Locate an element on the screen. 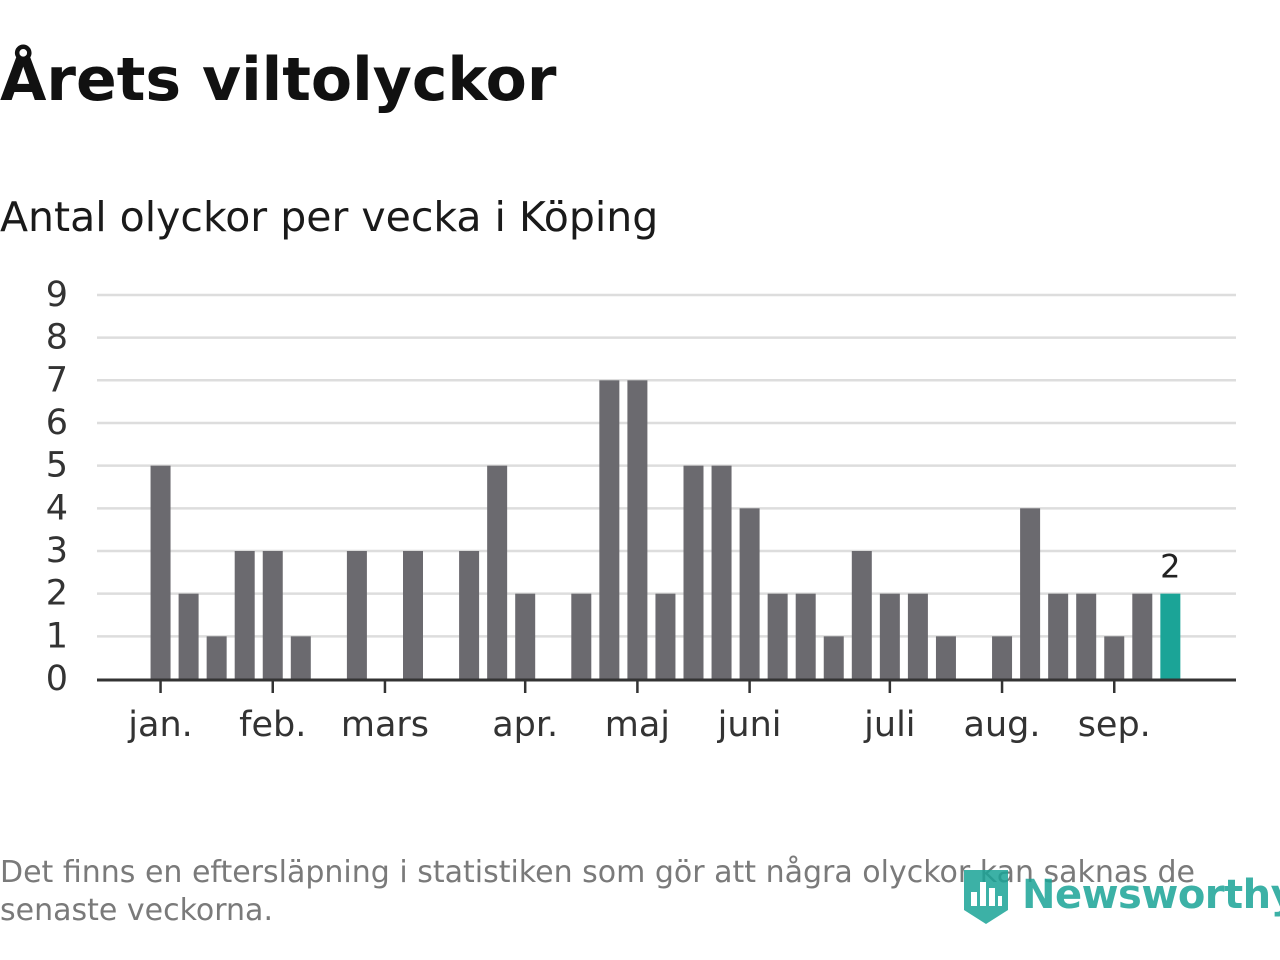 The height and width of the screenshot is (960, 1280). chart-subtitle: Antal olyckor per vecka i Köping is located at coordinates (329, 217).